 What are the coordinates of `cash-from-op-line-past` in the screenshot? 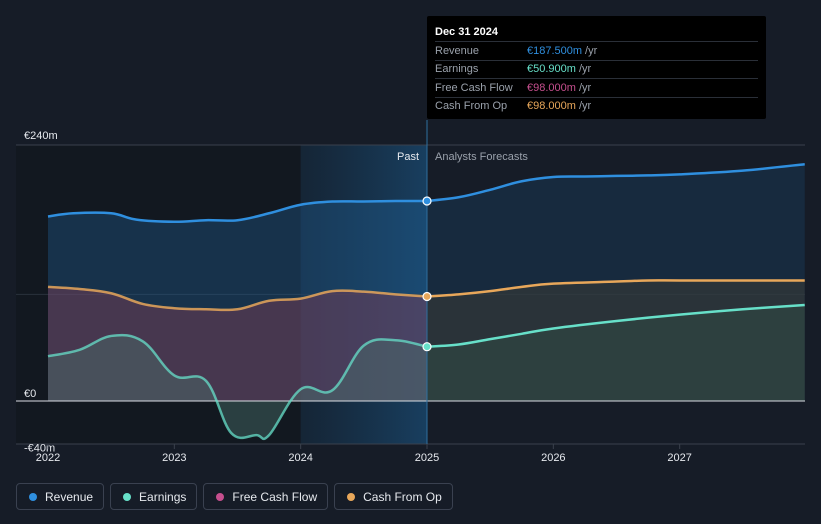 It's located at (237, 298).